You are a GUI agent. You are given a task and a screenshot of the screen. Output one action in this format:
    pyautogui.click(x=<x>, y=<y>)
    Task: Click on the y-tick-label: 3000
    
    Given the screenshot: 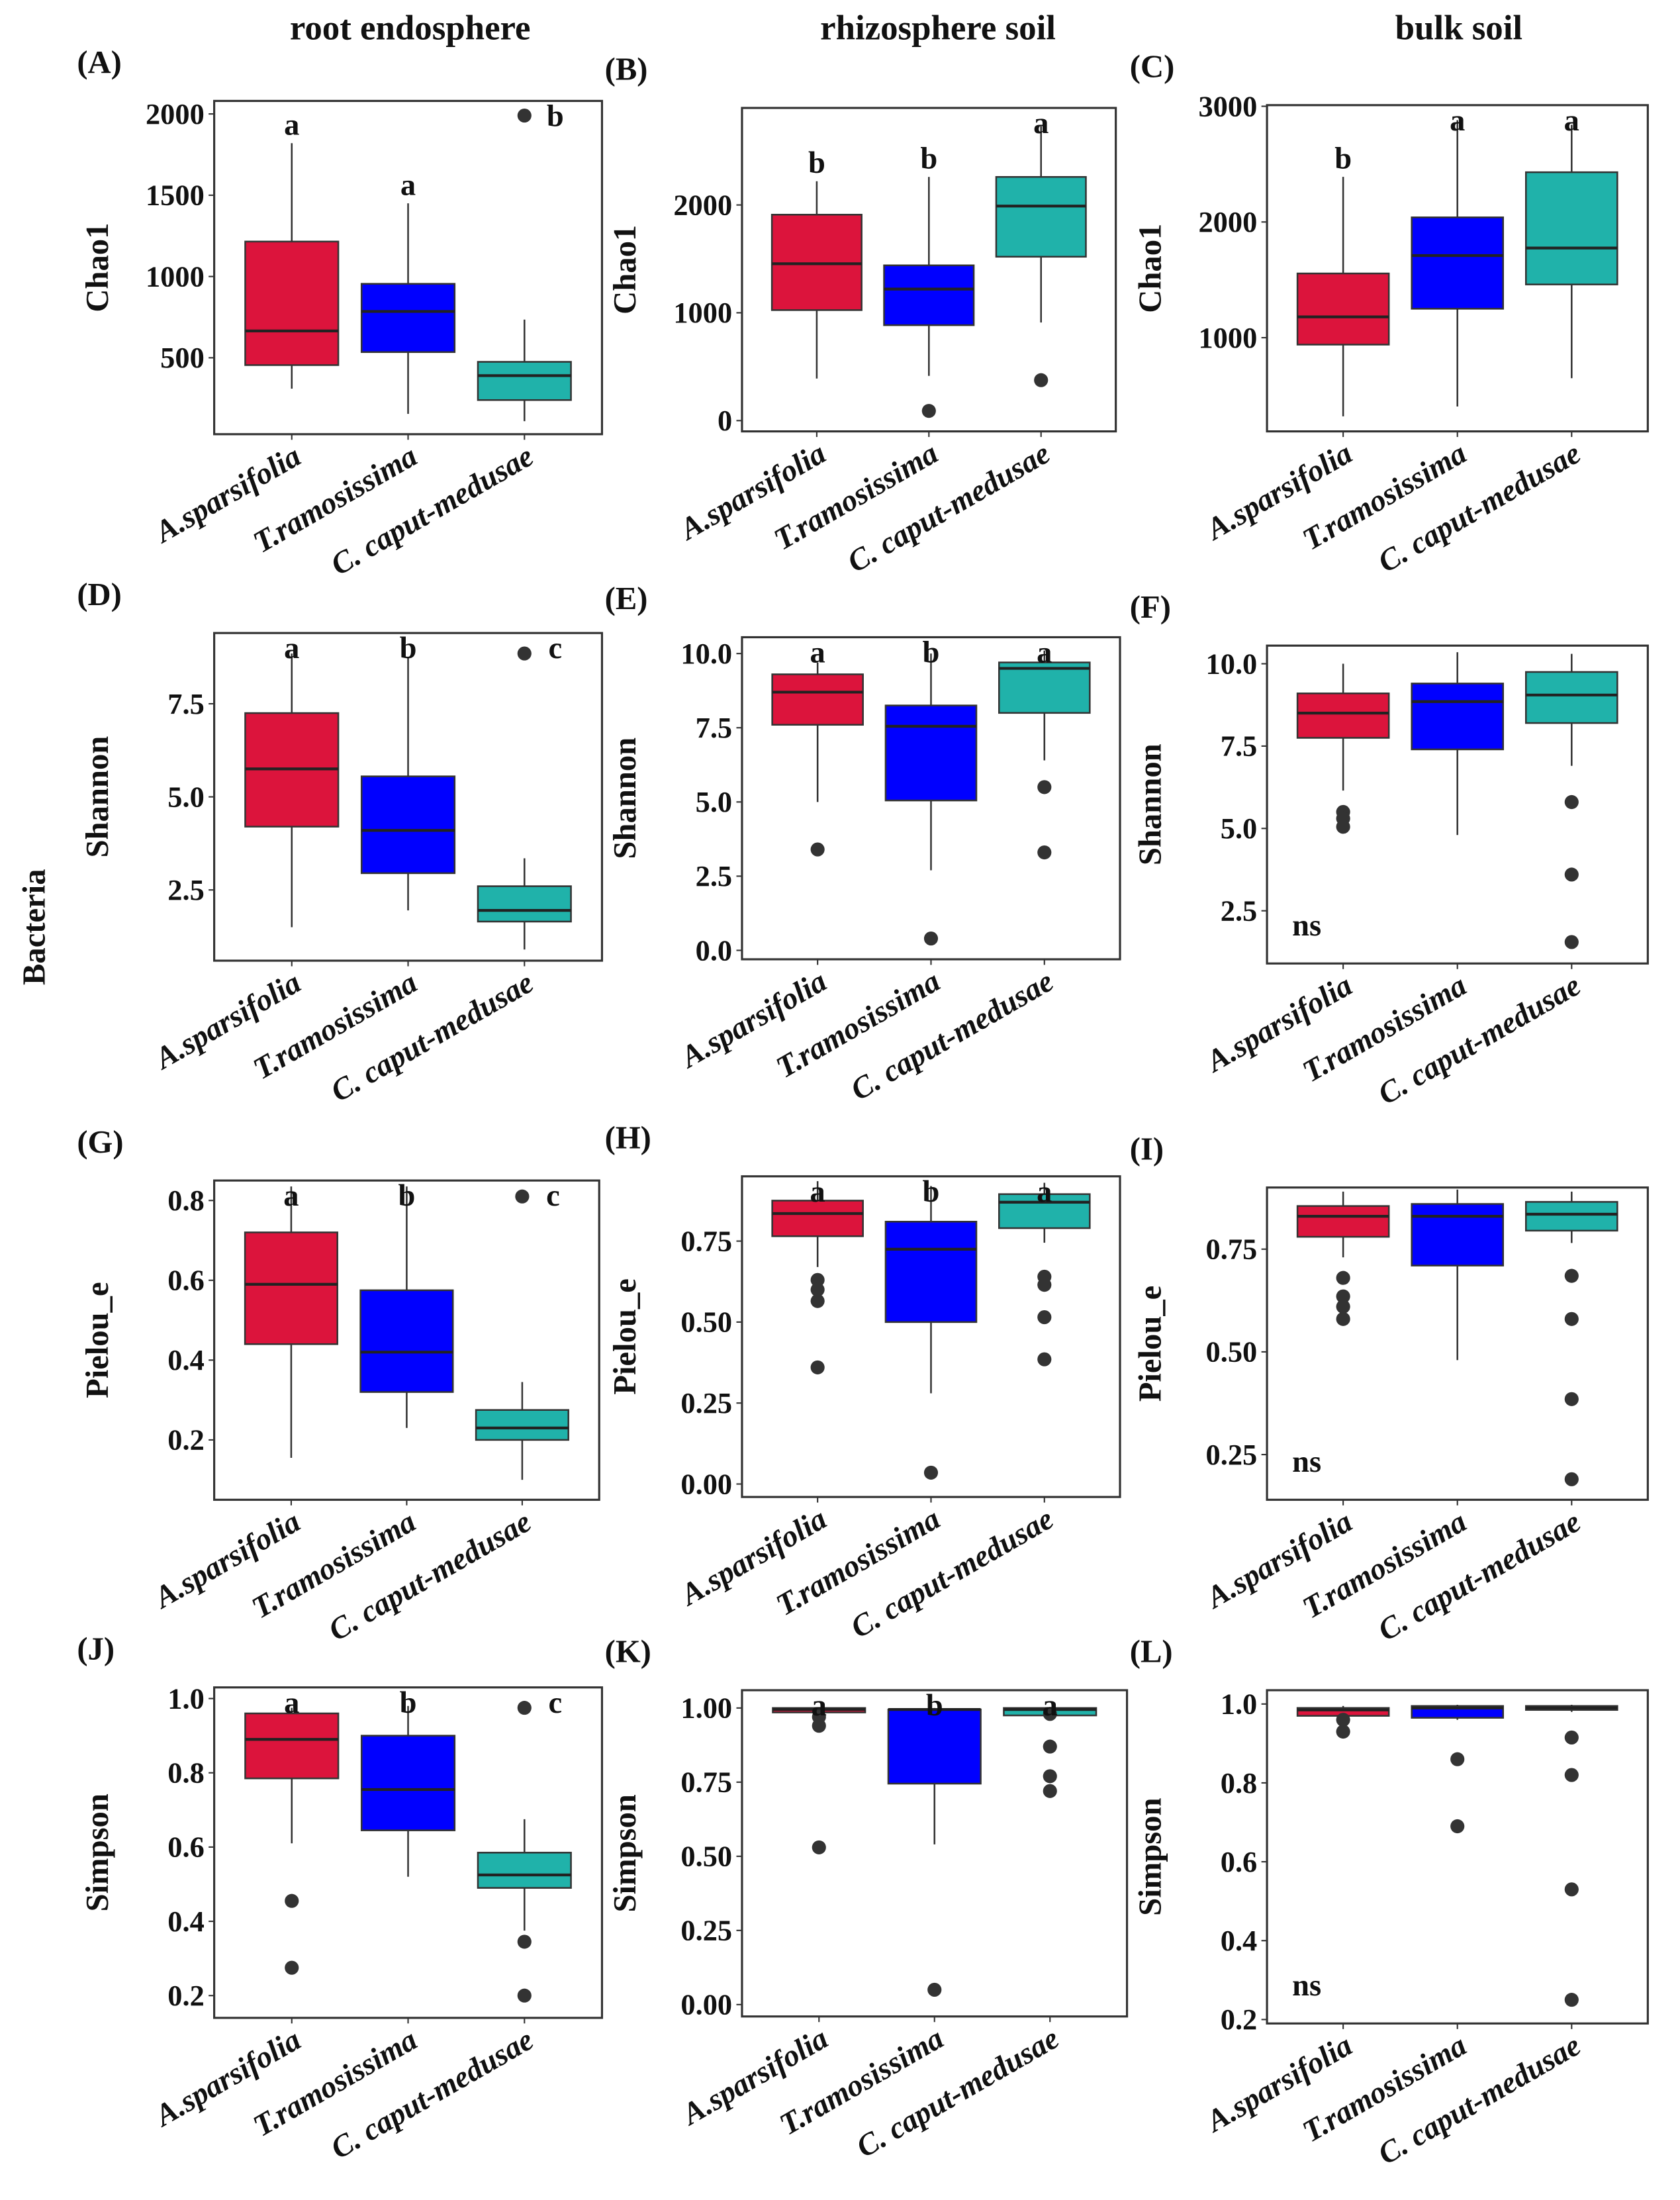 What is the action you would take?
    pyautogui.click(x=1227, y=105)
    